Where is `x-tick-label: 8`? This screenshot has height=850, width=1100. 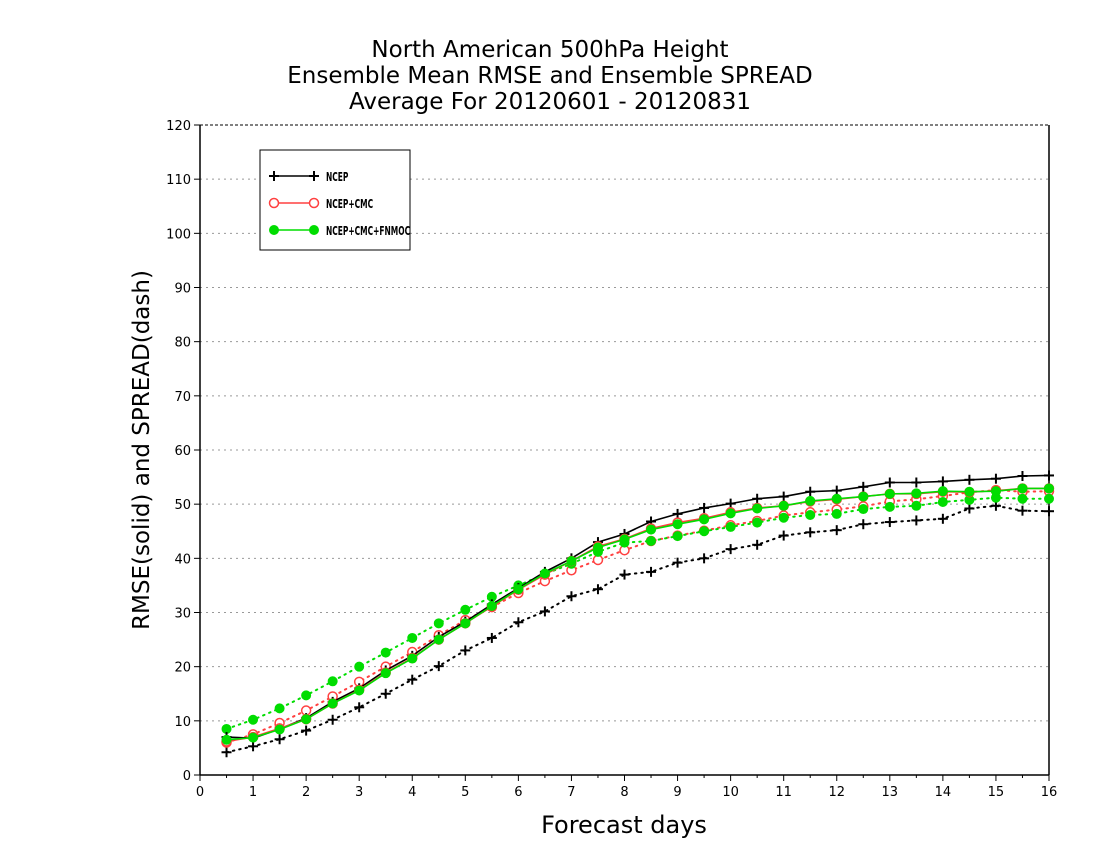 x-tick-label: 8 is located at coordinates (624, 792).